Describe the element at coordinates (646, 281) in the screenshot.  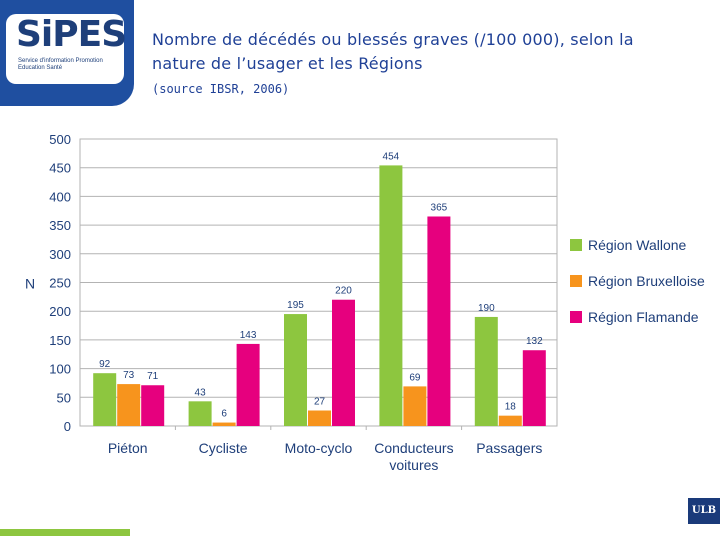
I see `legend-label: Région Bruxelloise` at that location.